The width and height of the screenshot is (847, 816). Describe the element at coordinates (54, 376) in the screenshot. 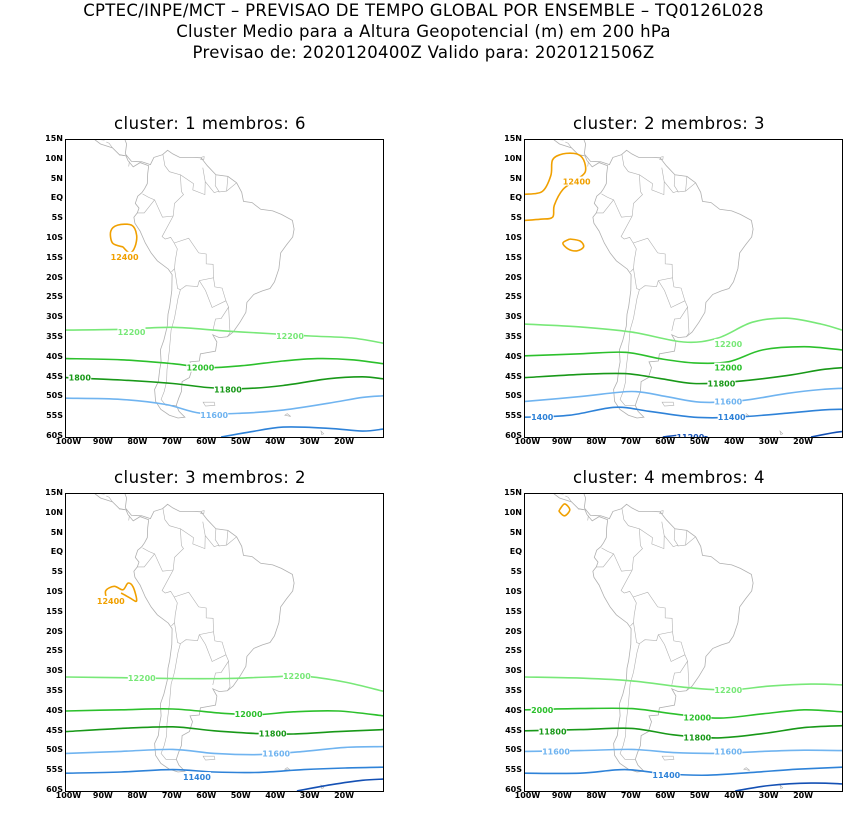

I see `lat-tick-label: 45S` at that location.